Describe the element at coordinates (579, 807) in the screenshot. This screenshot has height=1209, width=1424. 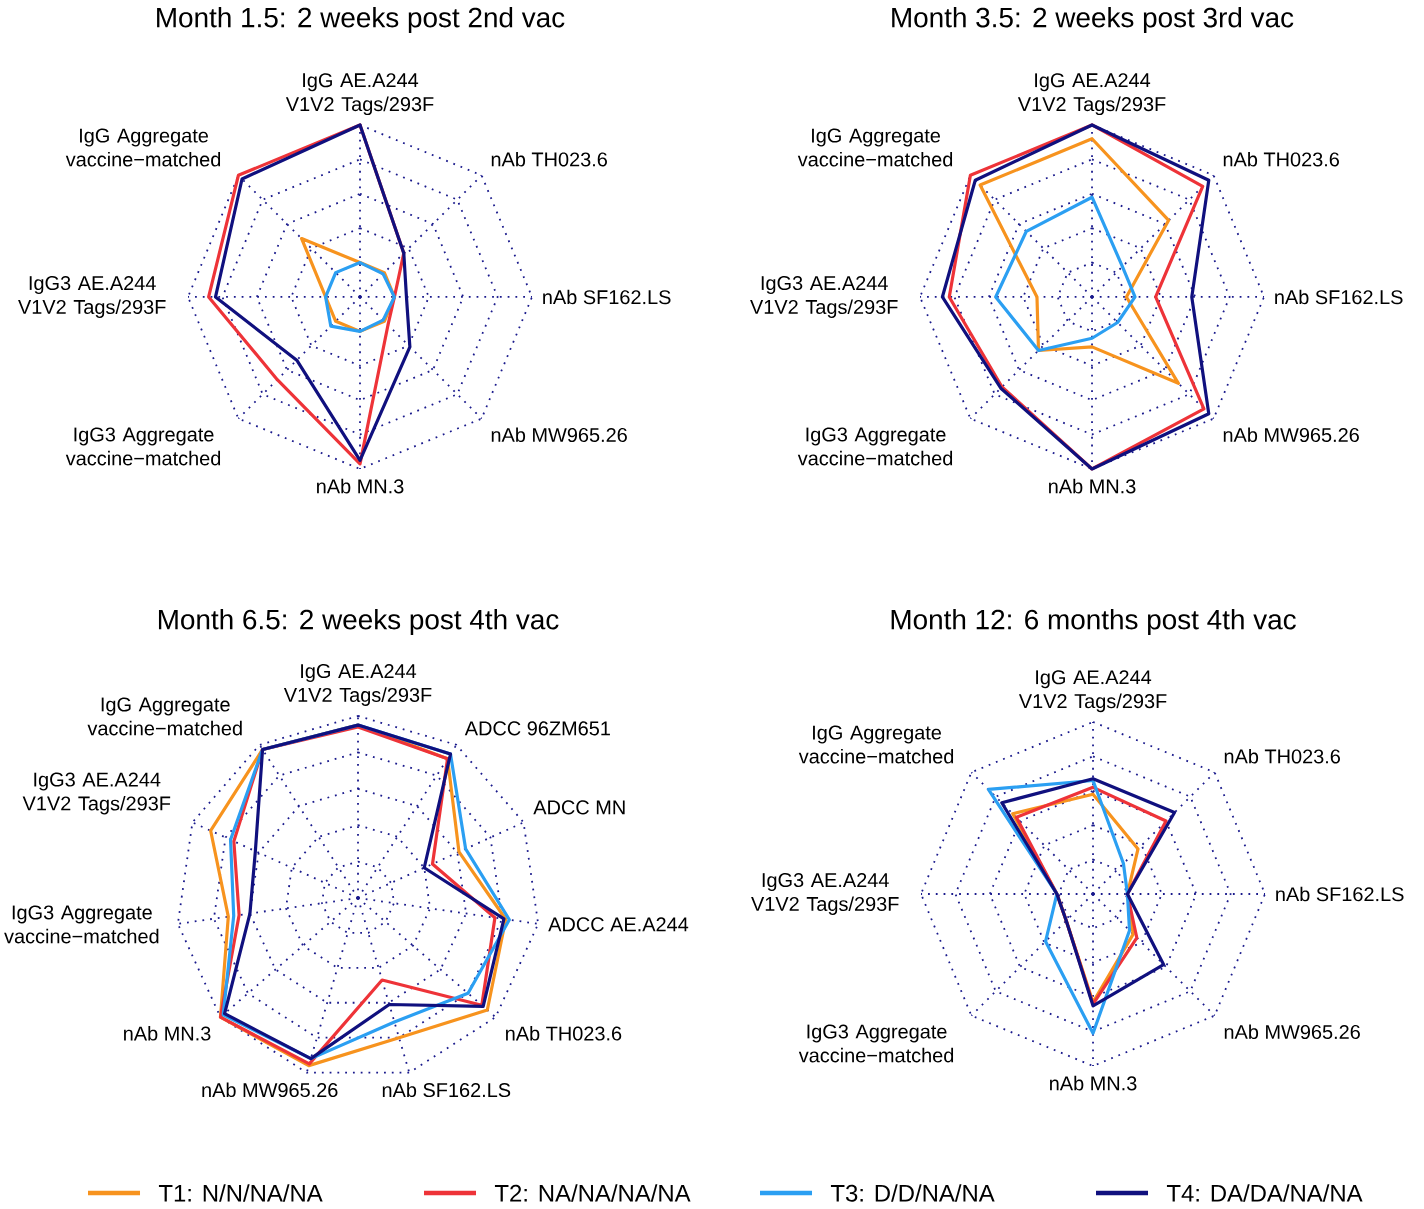
I see `spoke-label: ADCC MN` at that location.